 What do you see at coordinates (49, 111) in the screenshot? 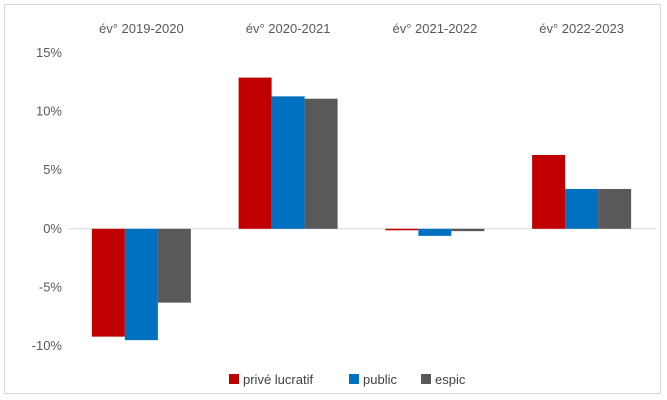
I see `y-tick-label: 10%` at bounding box center [49, 111].